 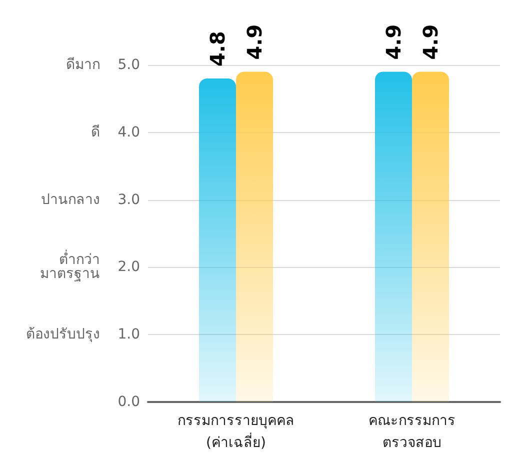 What do you see at coordinates (129, 132) in the screenshot?
I see `y-tick-label: 4.0` at bounding box center [129, 132].